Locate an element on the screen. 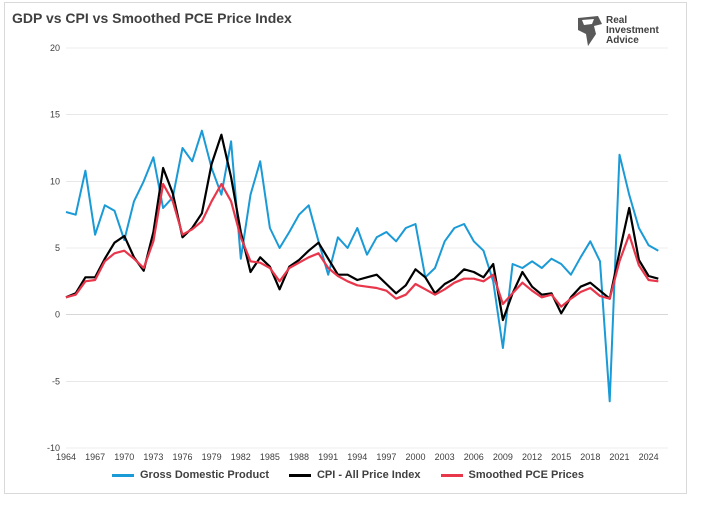 The height and width of the screenshot is (514, 719). x-tick-label: 1964 is located at coordinates (66, 457).